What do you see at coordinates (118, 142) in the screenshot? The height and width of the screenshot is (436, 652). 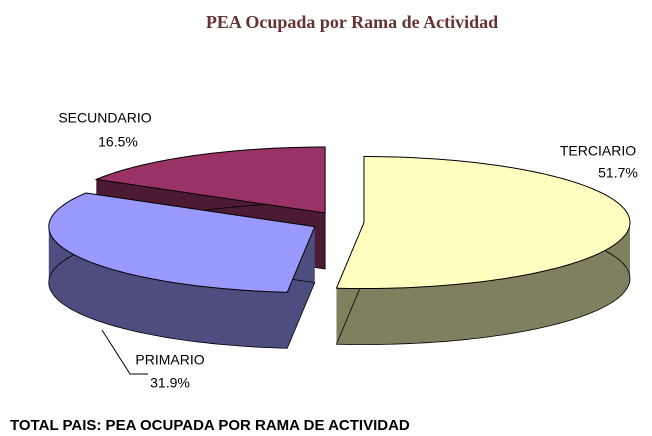 I see `value-label: 16.5%` at bounding box center [118, 142].